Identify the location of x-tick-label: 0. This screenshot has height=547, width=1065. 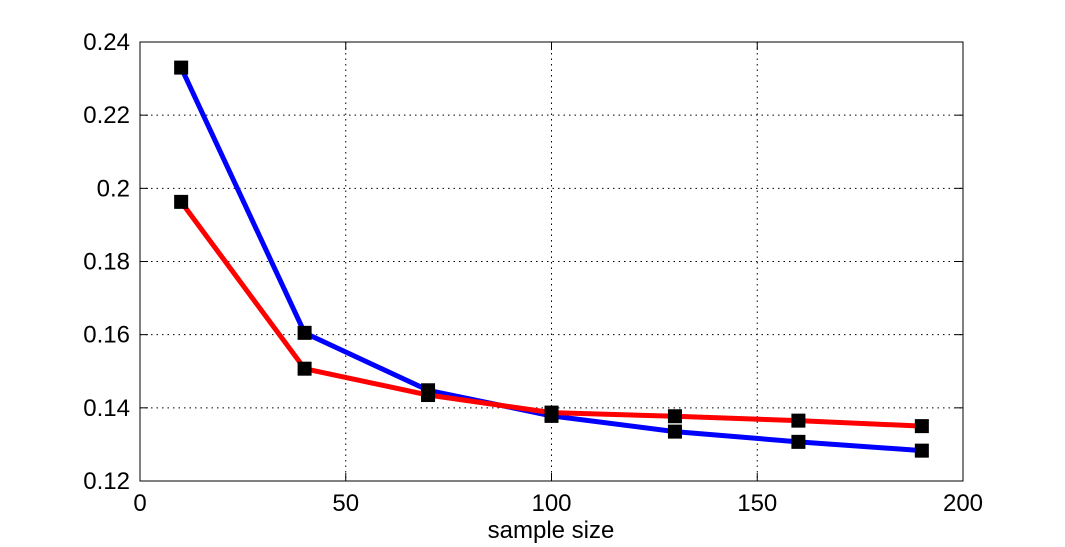
(139, 503).